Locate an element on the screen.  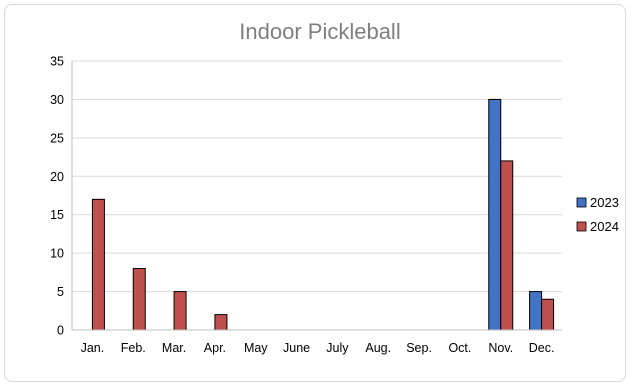
legend-label-2024: 2024 is located at coordinates (604, 226).